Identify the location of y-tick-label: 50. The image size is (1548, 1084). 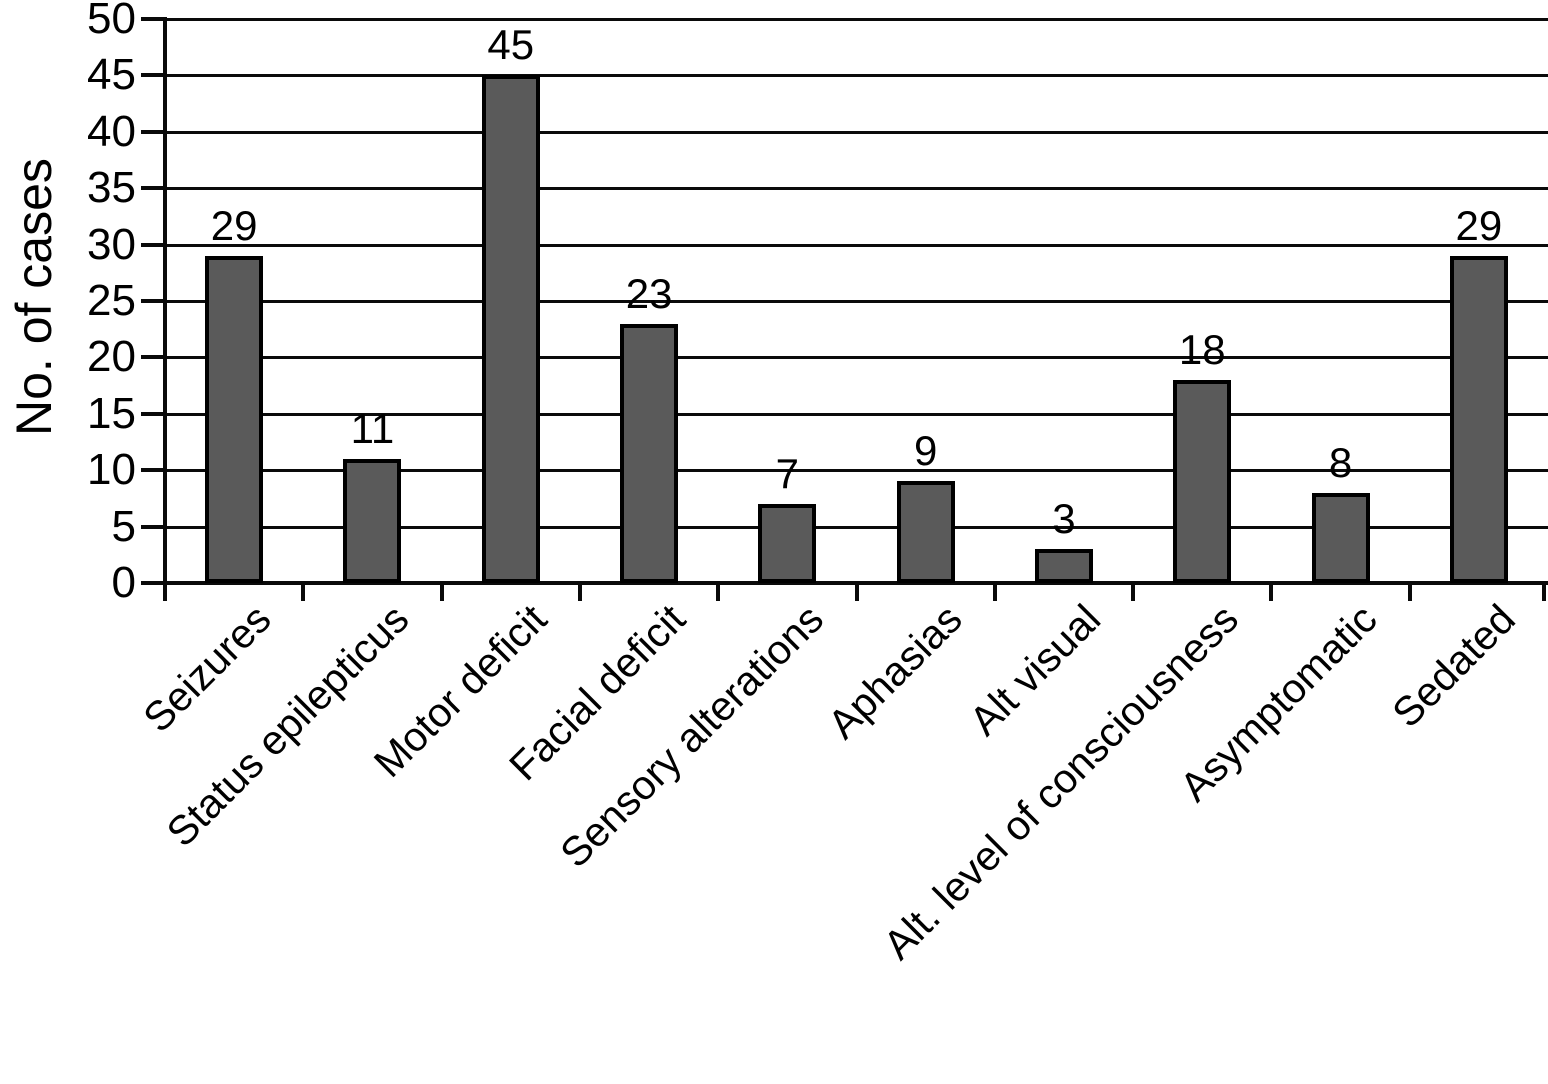
(111, 21).